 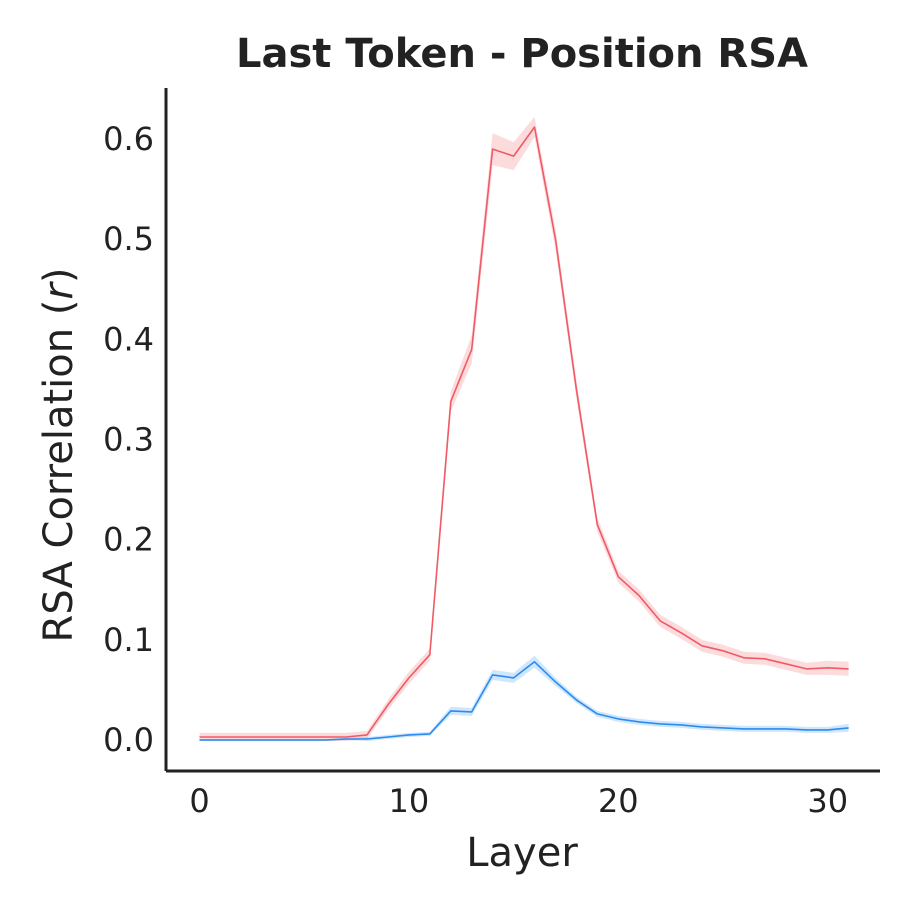 What do you see at coordinates (522, 853) in the screenshot?
I see `x-axis-label: Layer` at bounding box center [522, 853].